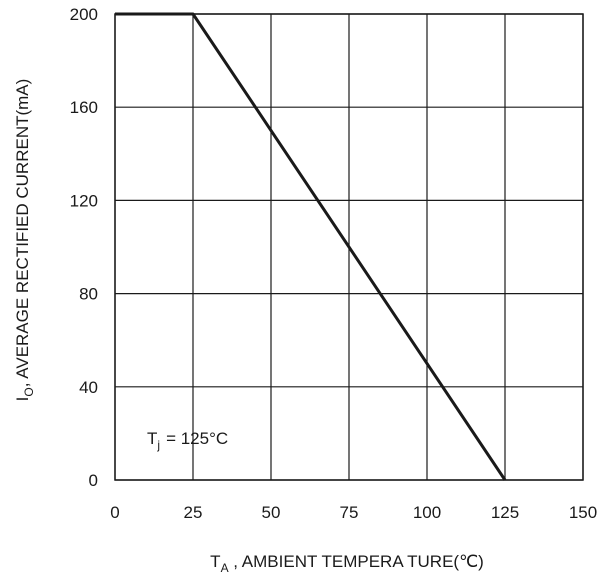  Describe the element at coordinates (193, 512) in the screenshot. I see `x-tick-label: 25` at that location.